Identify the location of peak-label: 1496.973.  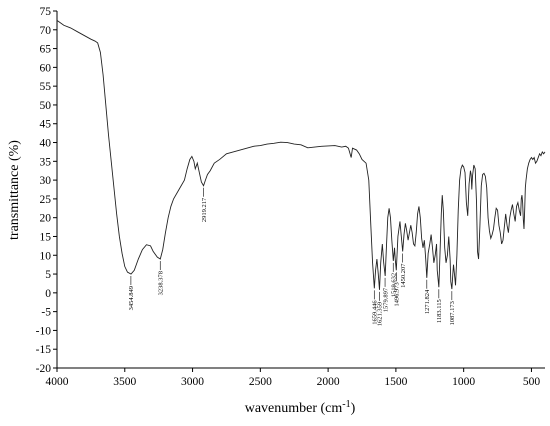
(397, 294).